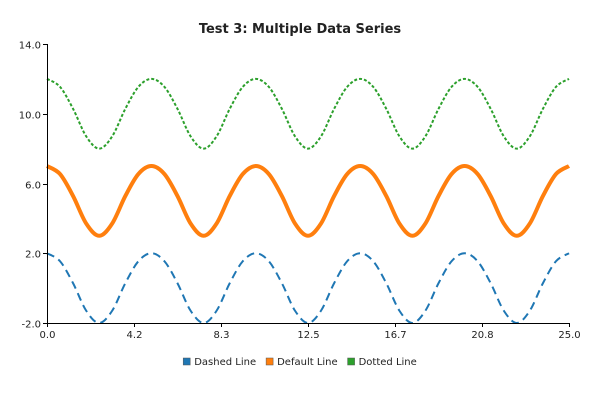 This screenshot has height=400, width=600. I want to click on x-tick-label: 8.3, so click(222, 335).